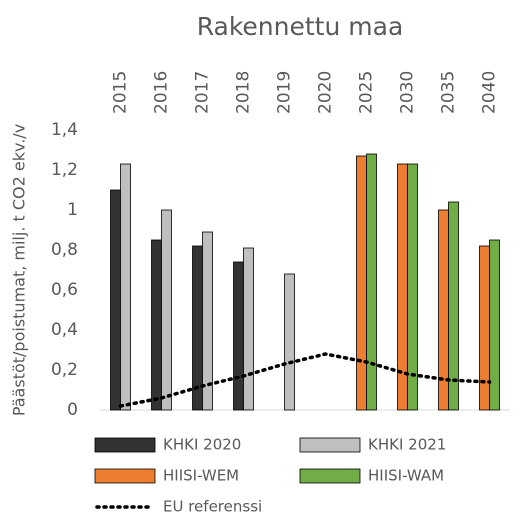 Image resolution: width=520 pixels, height=515 pixels. What do you see at coordinates (64, 330) in the screenshot?
I see `y-tick-label: 0,4` at bounding box center [64, 330].